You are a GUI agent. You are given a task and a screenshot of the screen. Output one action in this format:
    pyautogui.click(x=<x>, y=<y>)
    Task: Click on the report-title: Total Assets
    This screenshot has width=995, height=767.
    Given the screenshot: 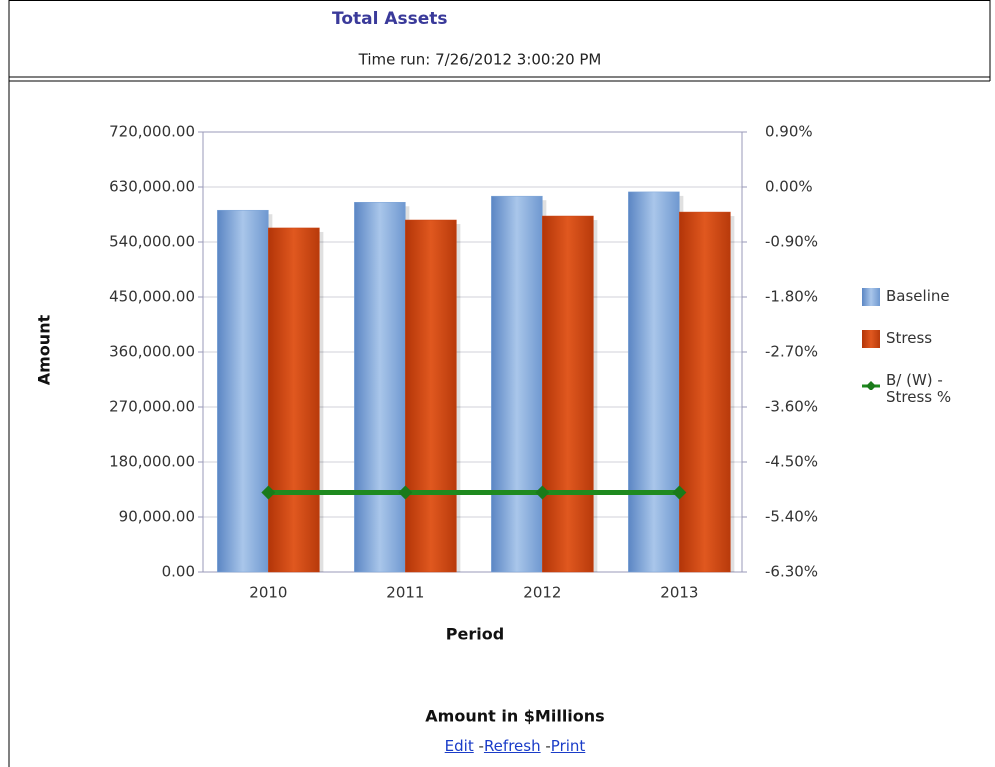 What is the action you would take?
    pyautogui.click(x=390, y=19)
    